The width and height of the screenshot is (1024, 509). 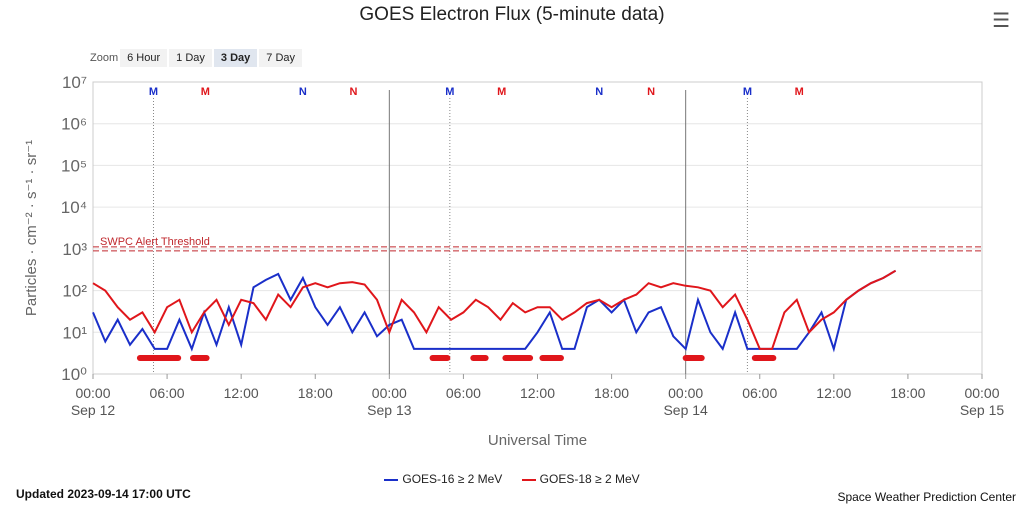 I want to click on y-axis-title: Particles · cm⁻² · s⁻¹ · sr⁻¹, so click(x=31, y=228).